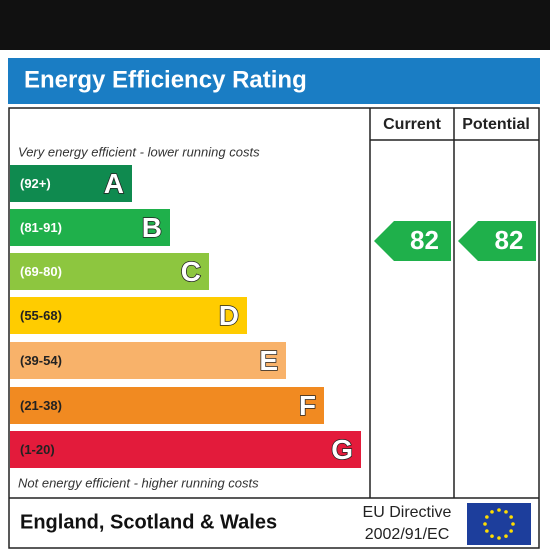 The image size is (550, 550). What do you see at coordinates (41, 405) in the screenshot?
I see `band-range: (21-38)` at bounding box center [41, 405].